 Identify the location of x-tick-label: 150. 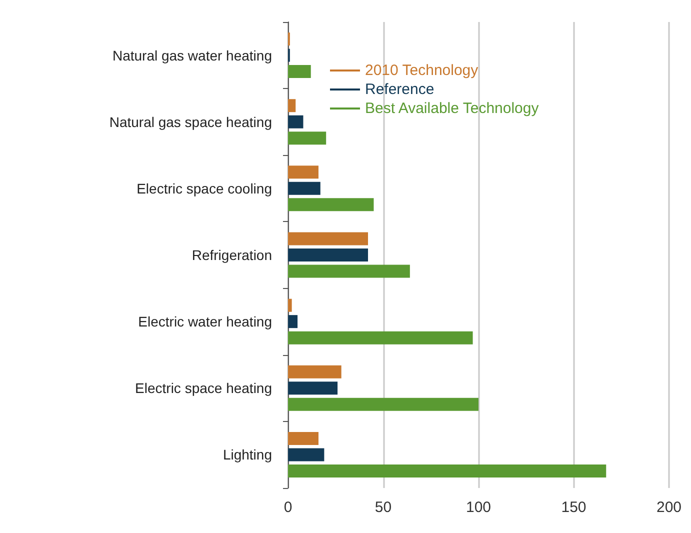
(573, 507).